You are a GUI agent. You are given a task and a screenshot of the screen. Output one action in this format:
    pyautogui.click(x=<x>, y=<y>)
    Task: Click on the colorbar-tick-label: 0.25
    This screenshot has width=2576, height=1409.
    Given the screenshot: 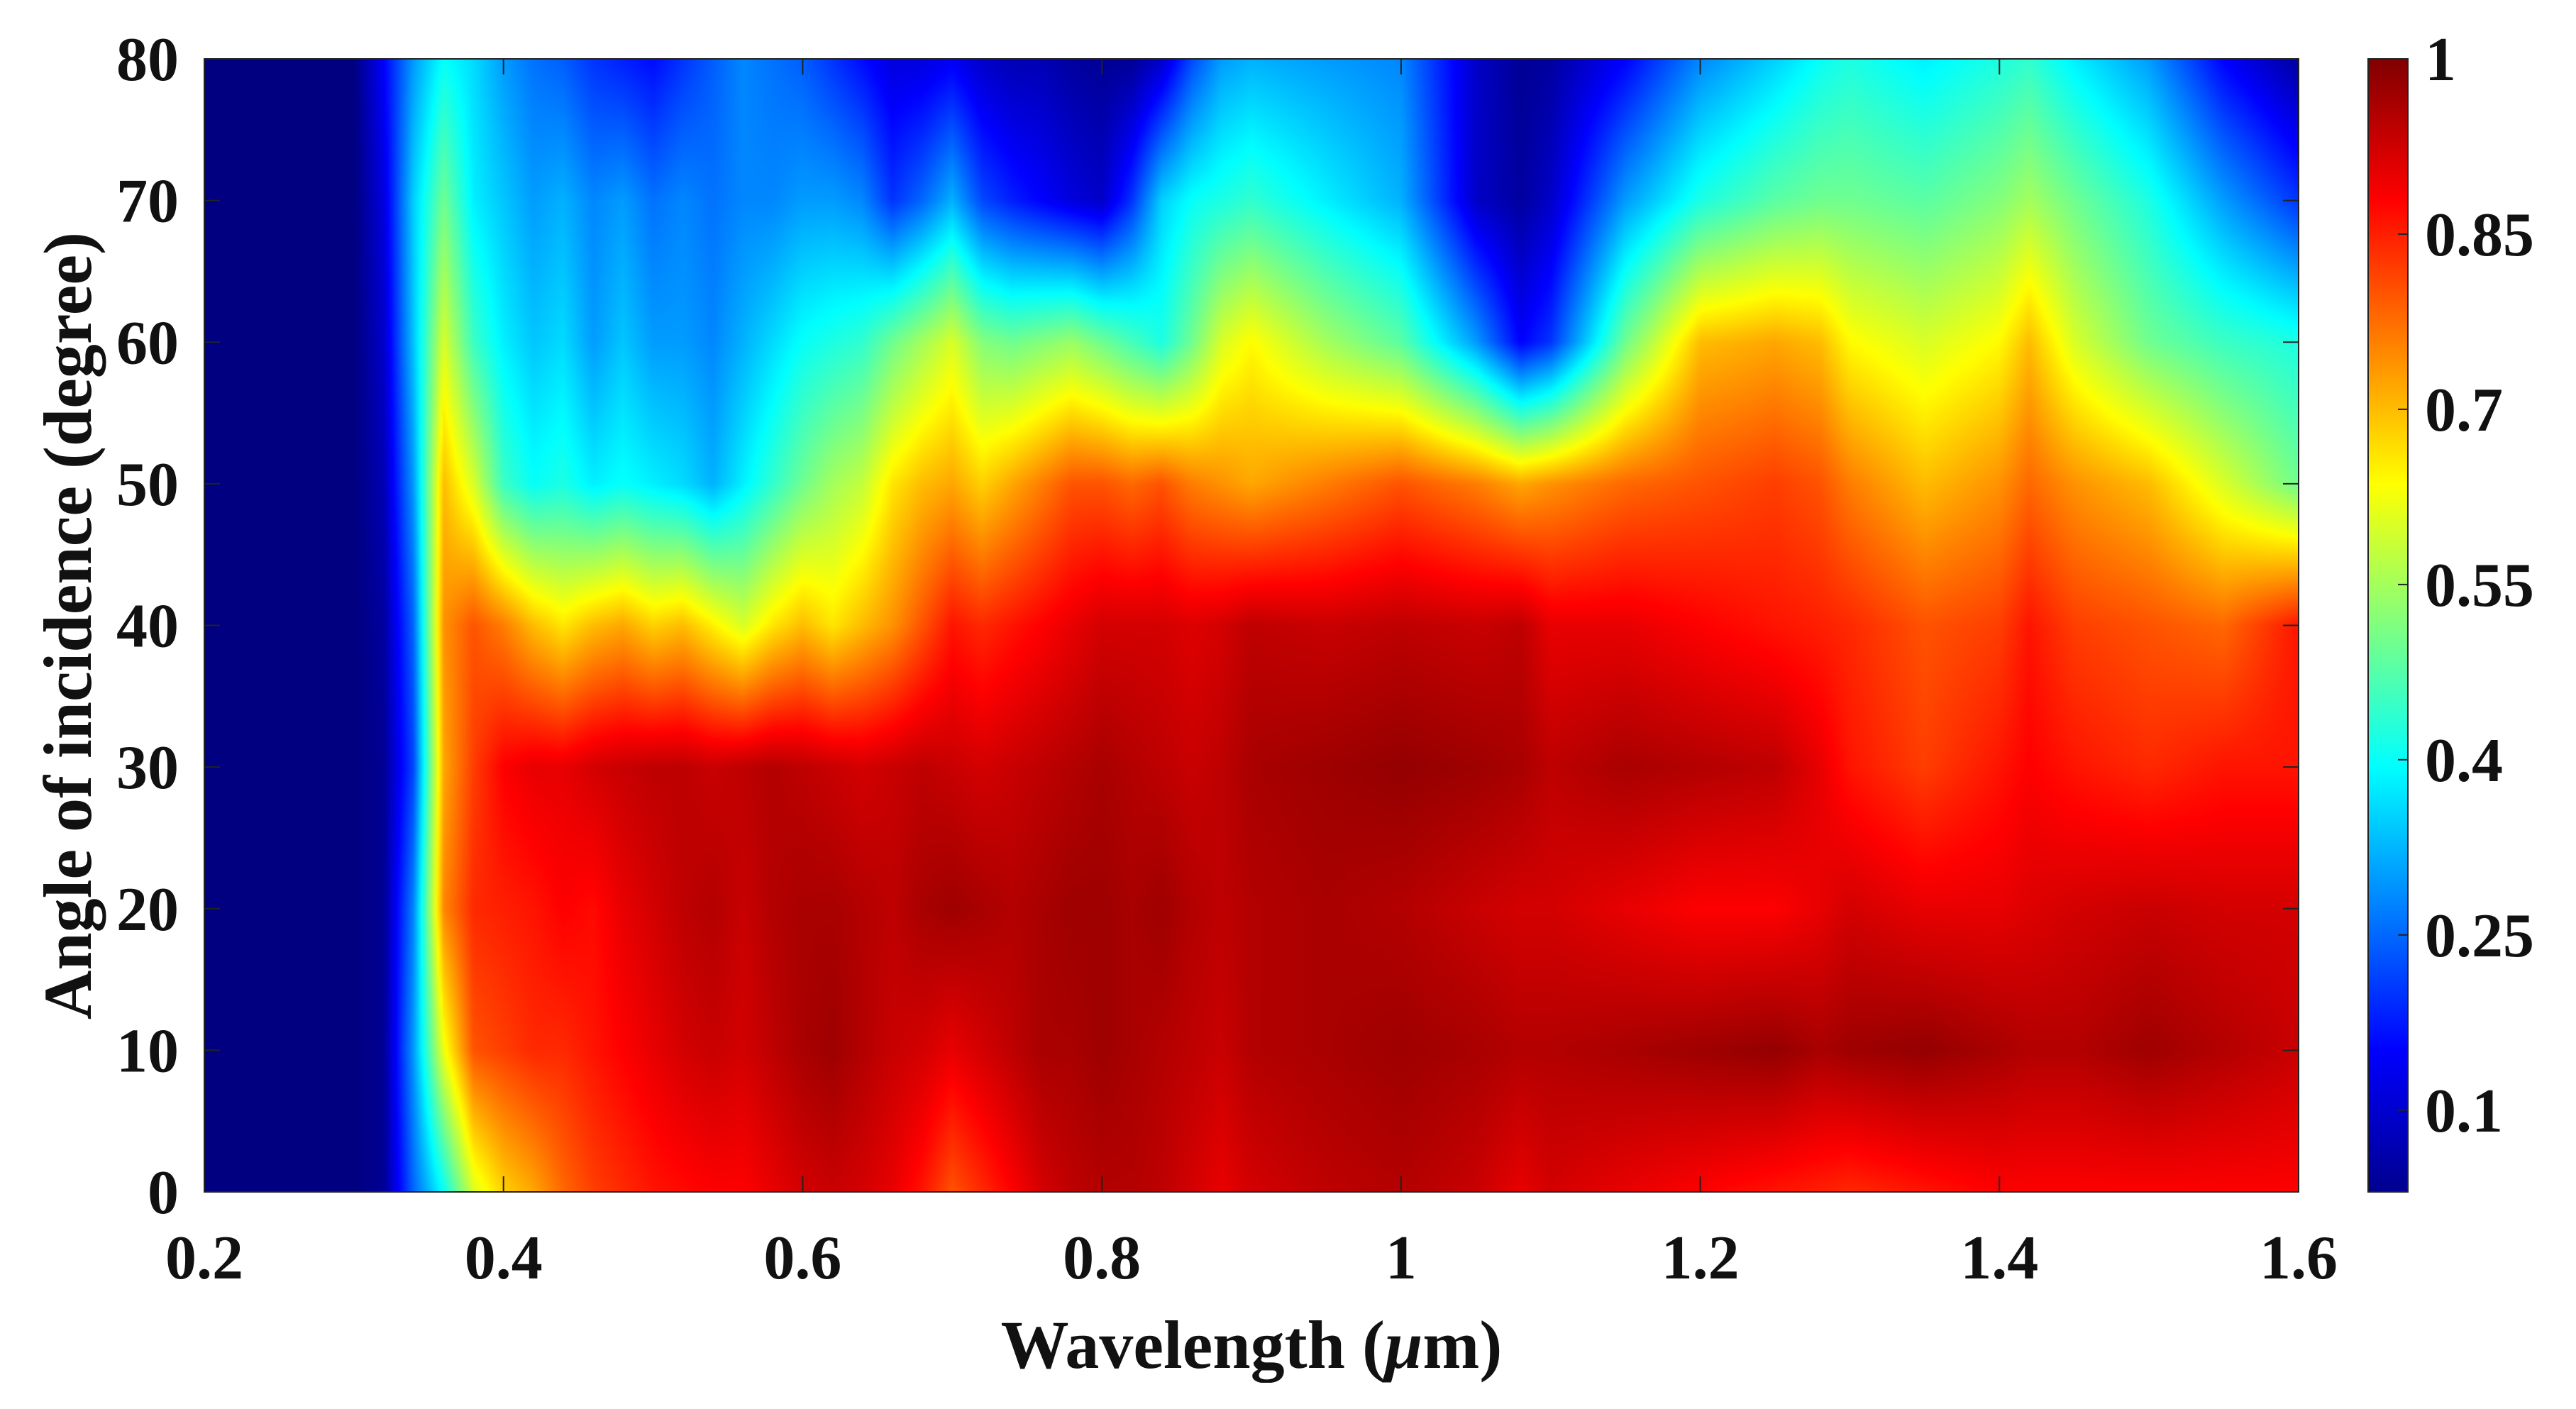 What is the action you would take?
    pyautogui.click(x=2479, y=937)
    